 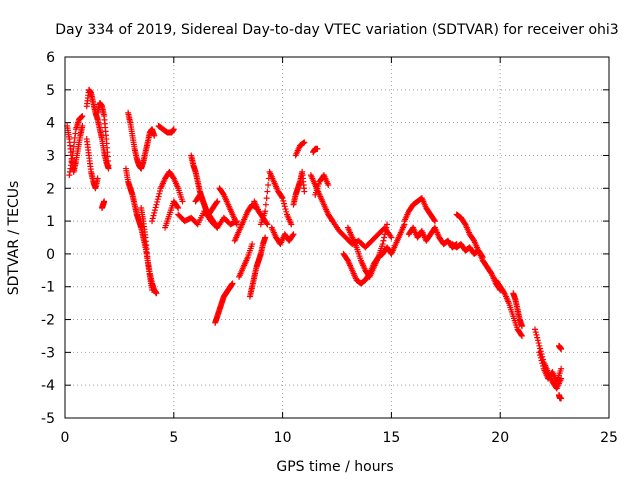 What do you see at coordinates (334, 467) in the screenshot?
I see `x-axis-label: GPS time / hours` at bounding box center [334, 467].